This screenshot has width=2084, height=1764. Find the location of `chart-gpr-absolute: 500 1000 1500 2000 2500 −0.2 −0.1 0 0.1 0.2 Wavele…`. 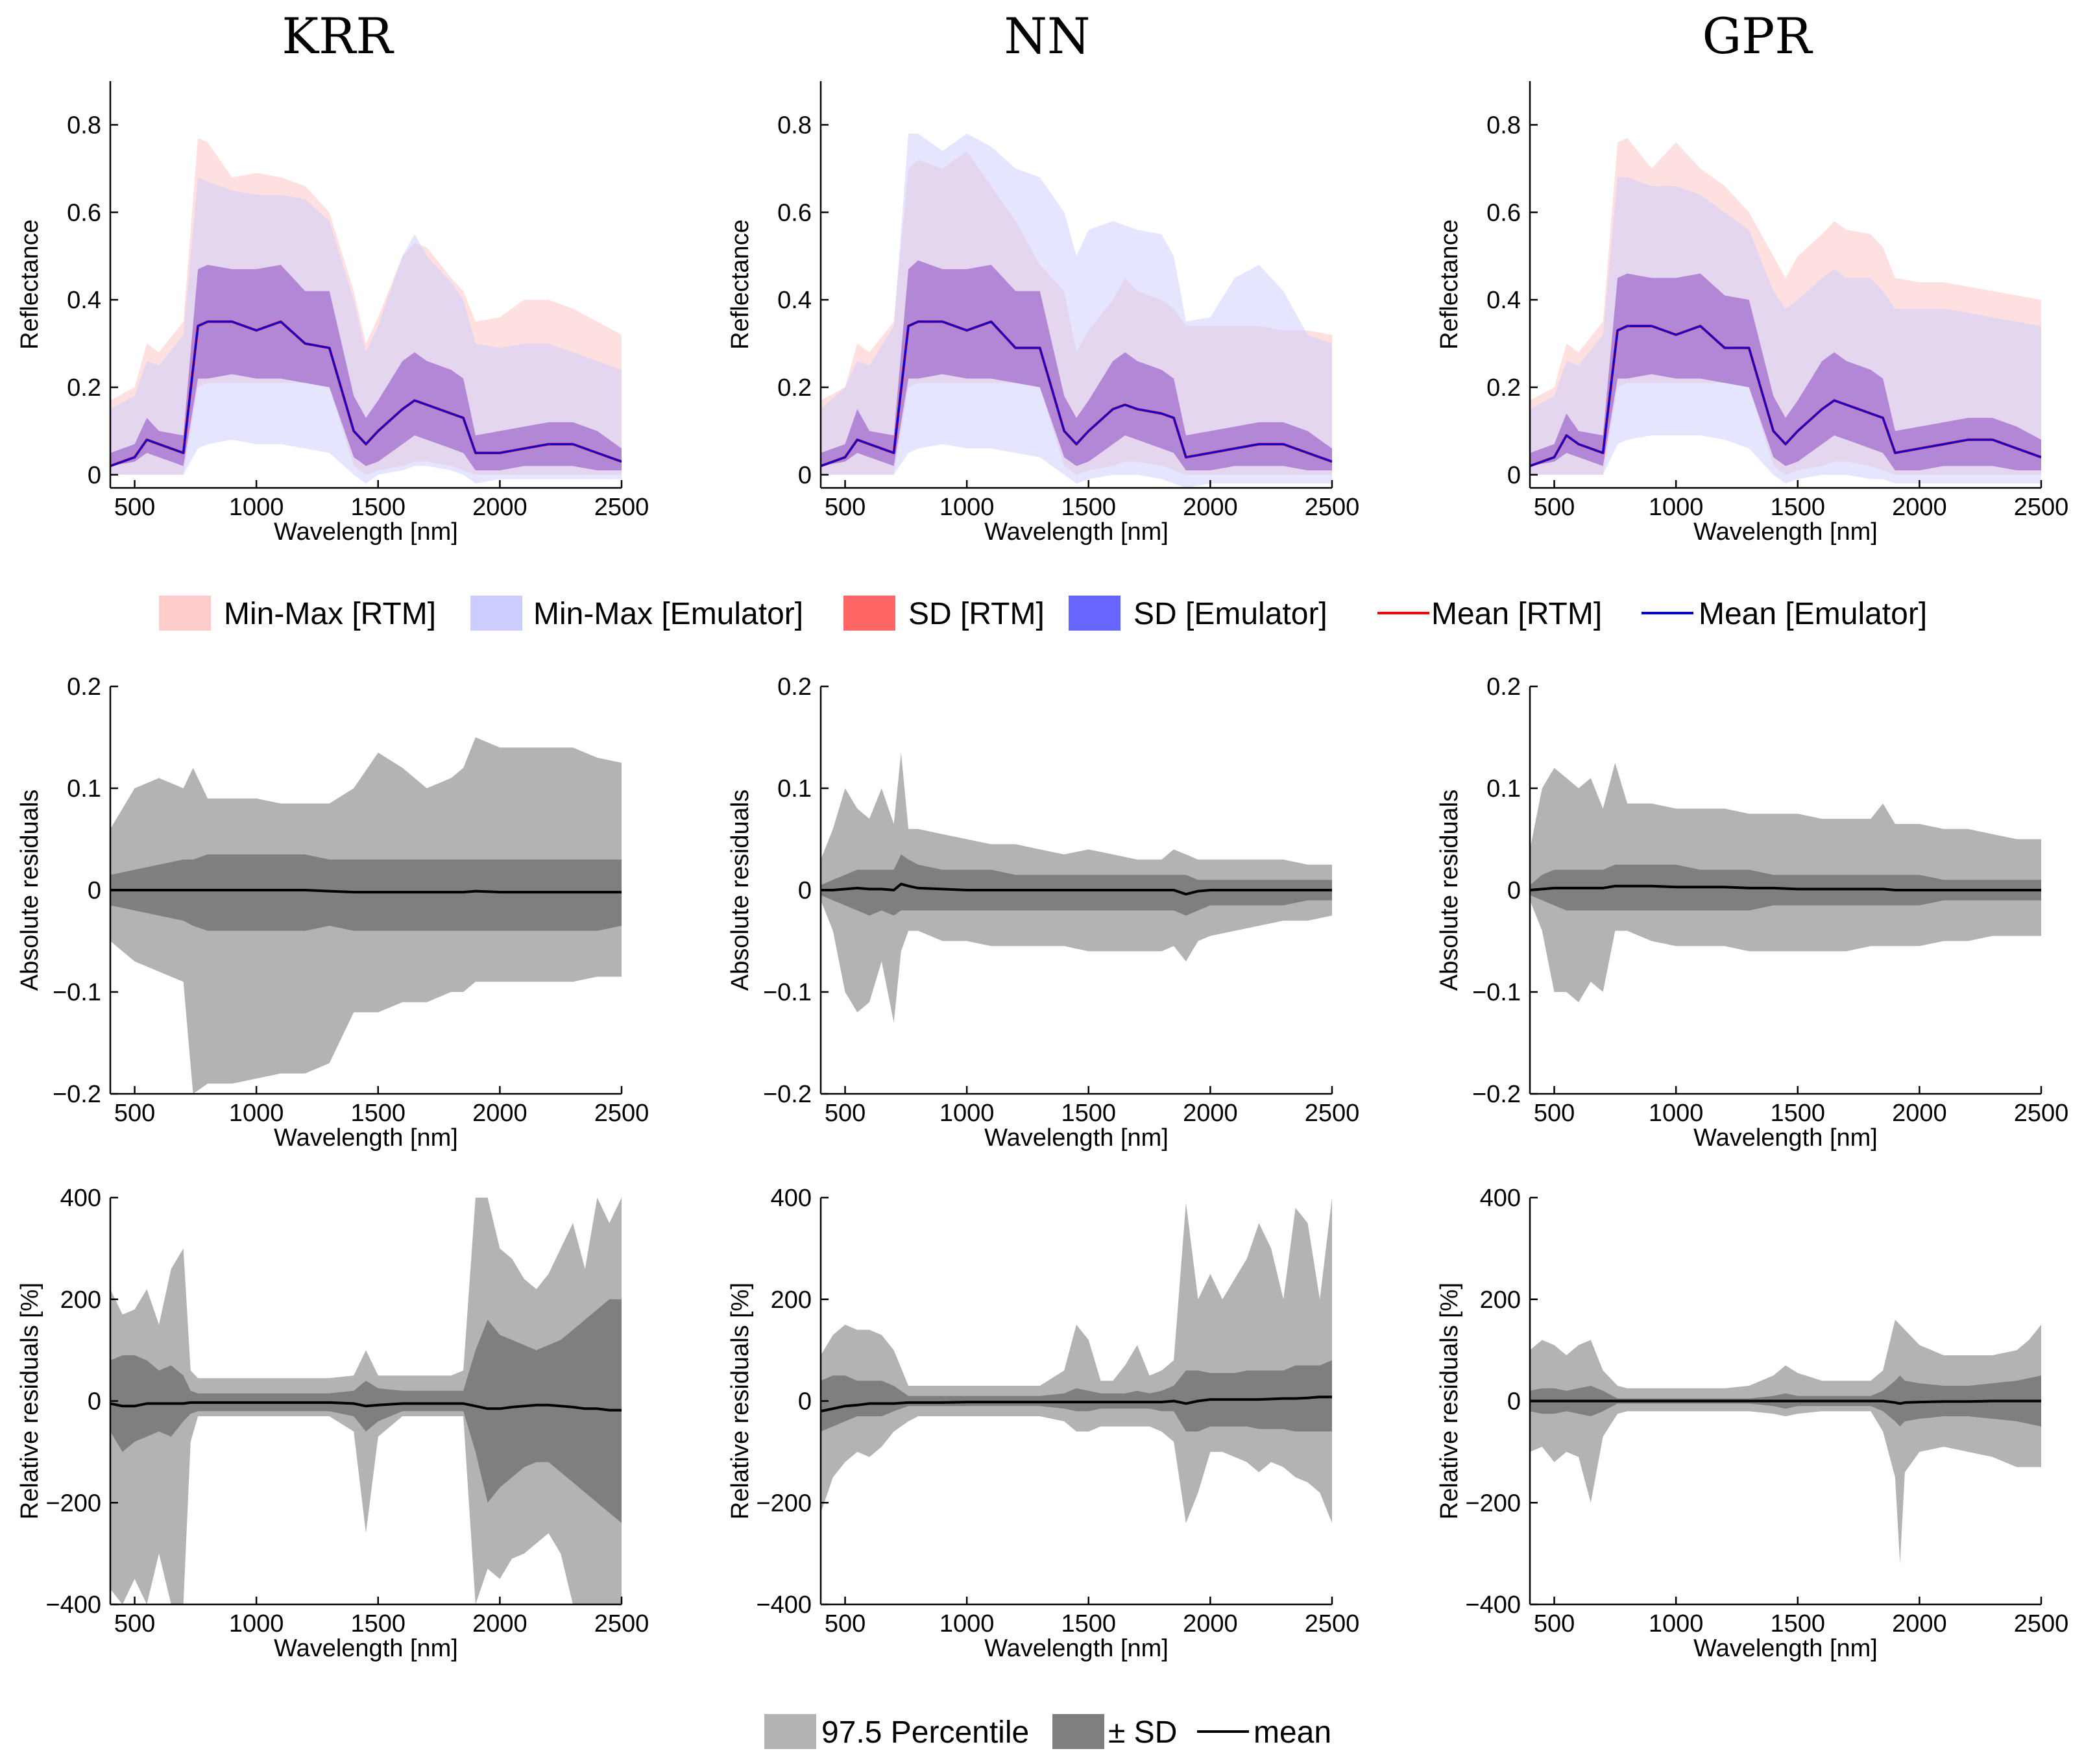

chart-gpr-absolute: 500 1000 1500 2000 2500 −0.2 −0.1 0 0.1 0.2 Wavele… is located at coordinates (1752, 912).